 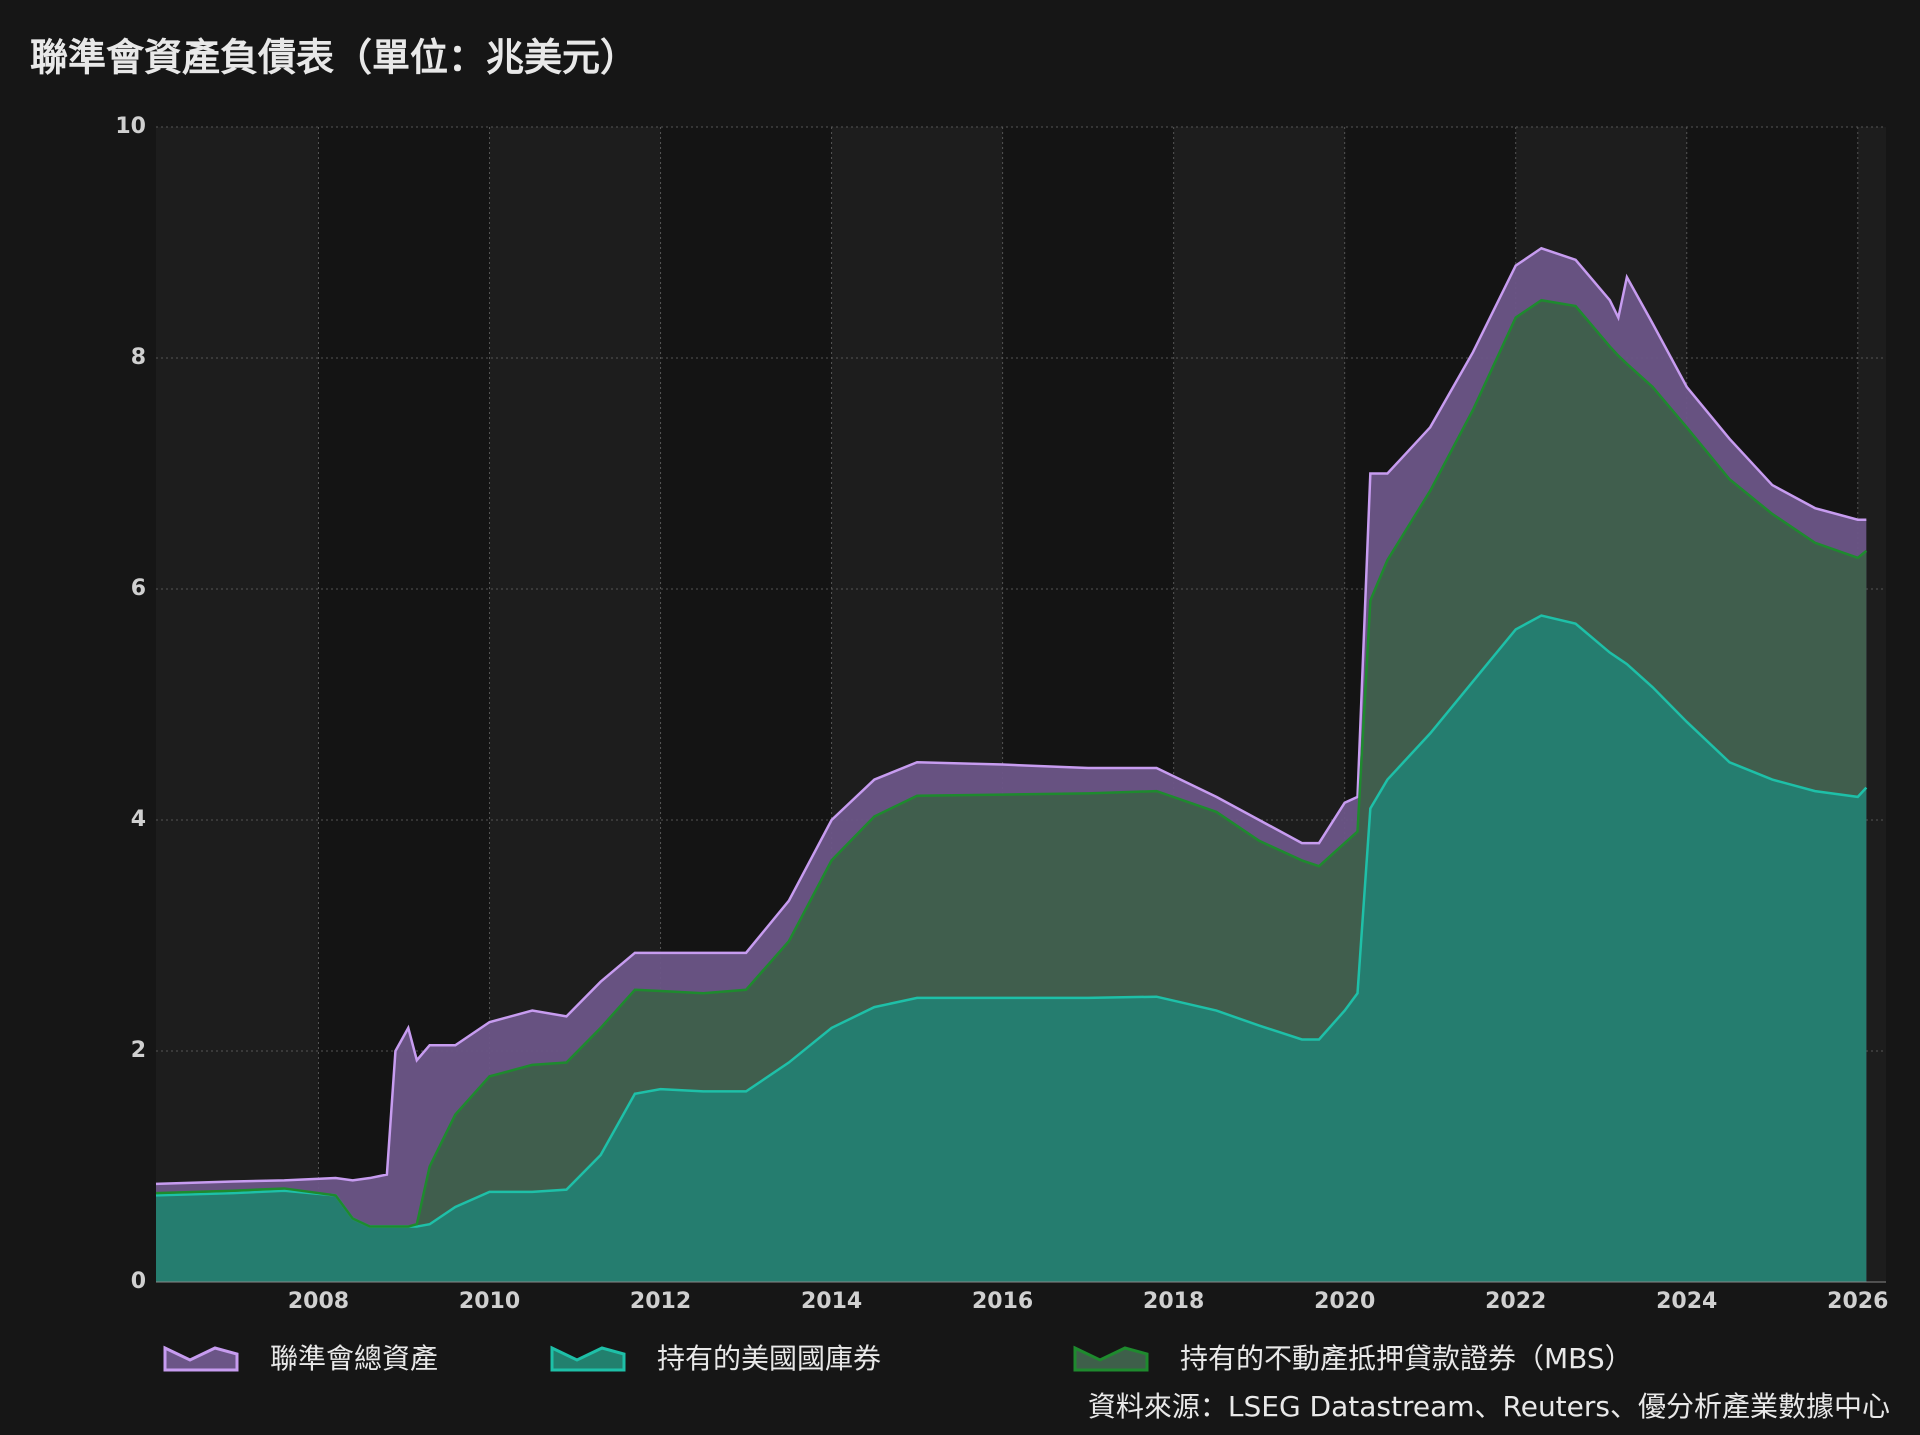 I want to click on chart-title: 聯準會資產負債表（單位：兆美元）, so click(x=334, y=58).